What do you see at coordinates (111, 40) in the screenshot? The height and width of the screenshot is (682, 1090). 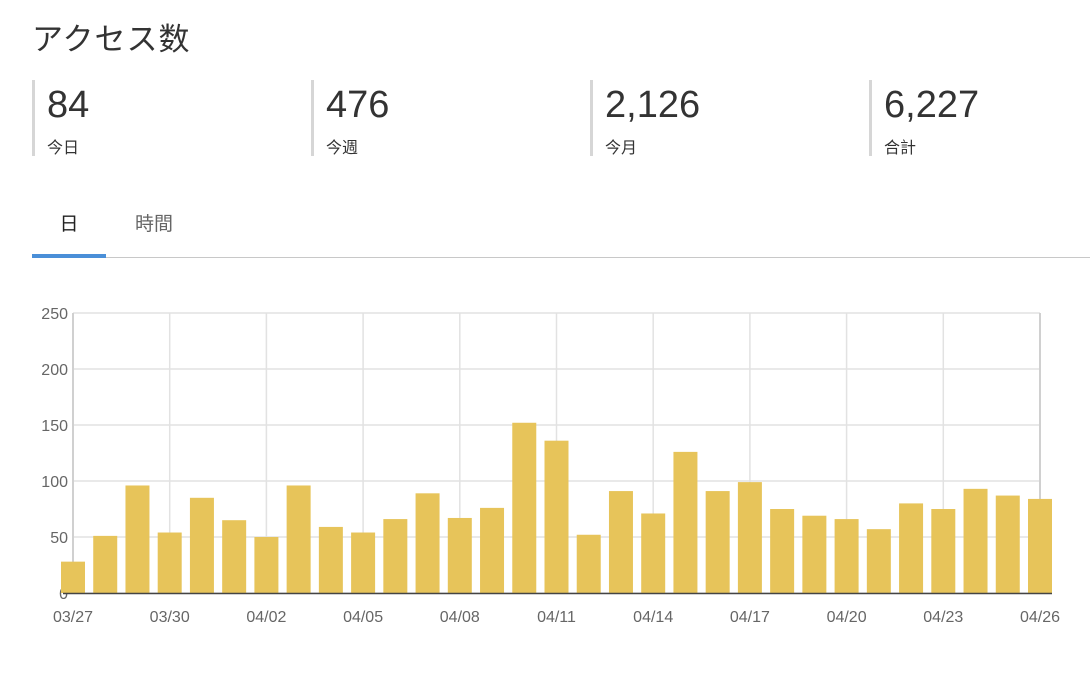 I see `page-title: アクセス数` at bounding box center [111, 40].